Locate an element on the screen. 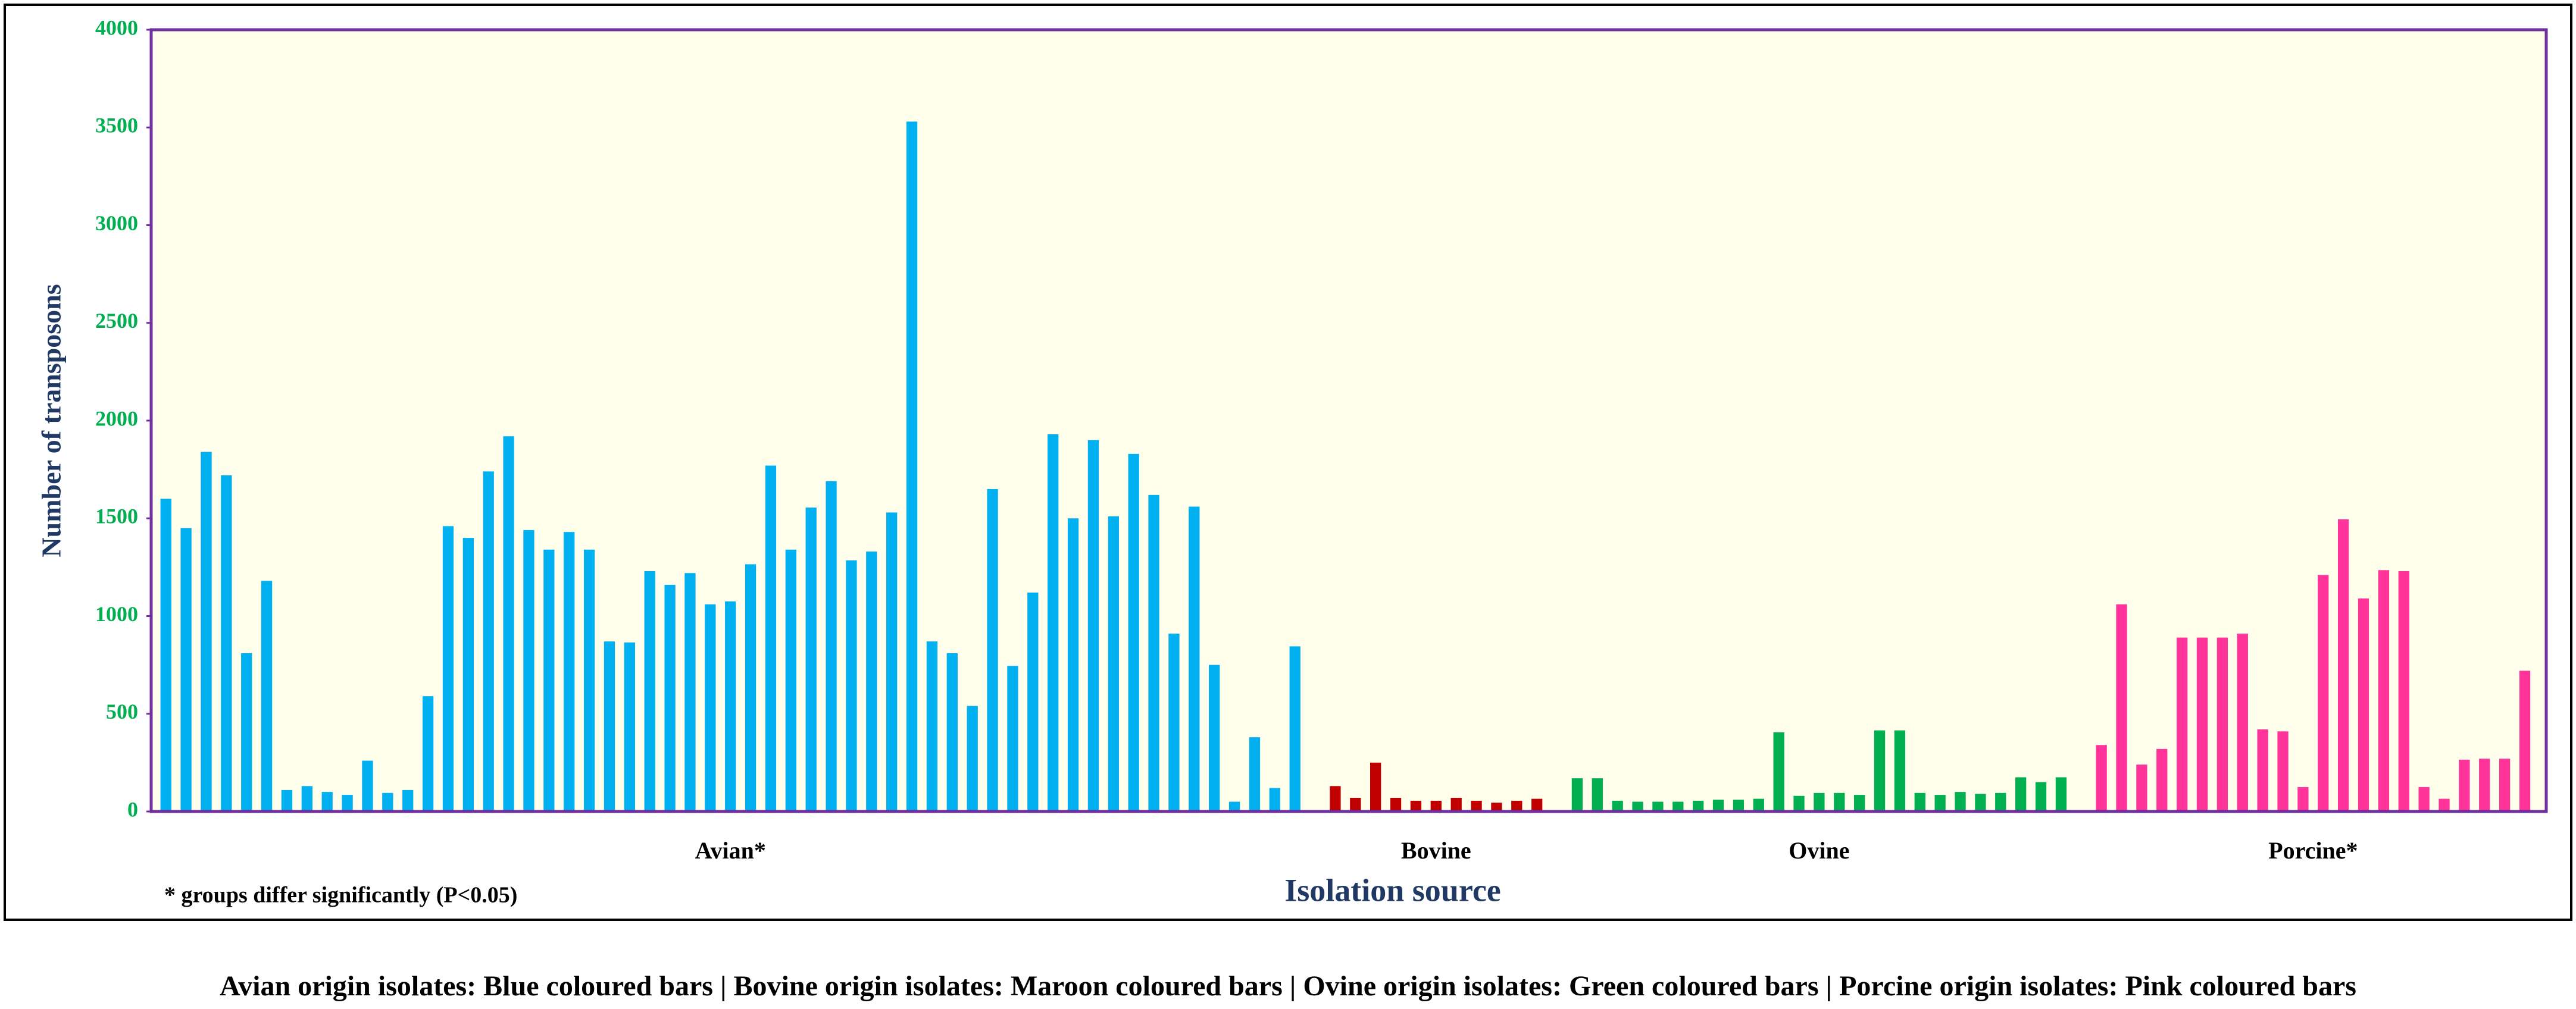 Image resolution: width=2576 pixels, height=1009 pixels. y-tick-label: 2000 is located at coordinates (116, 418).